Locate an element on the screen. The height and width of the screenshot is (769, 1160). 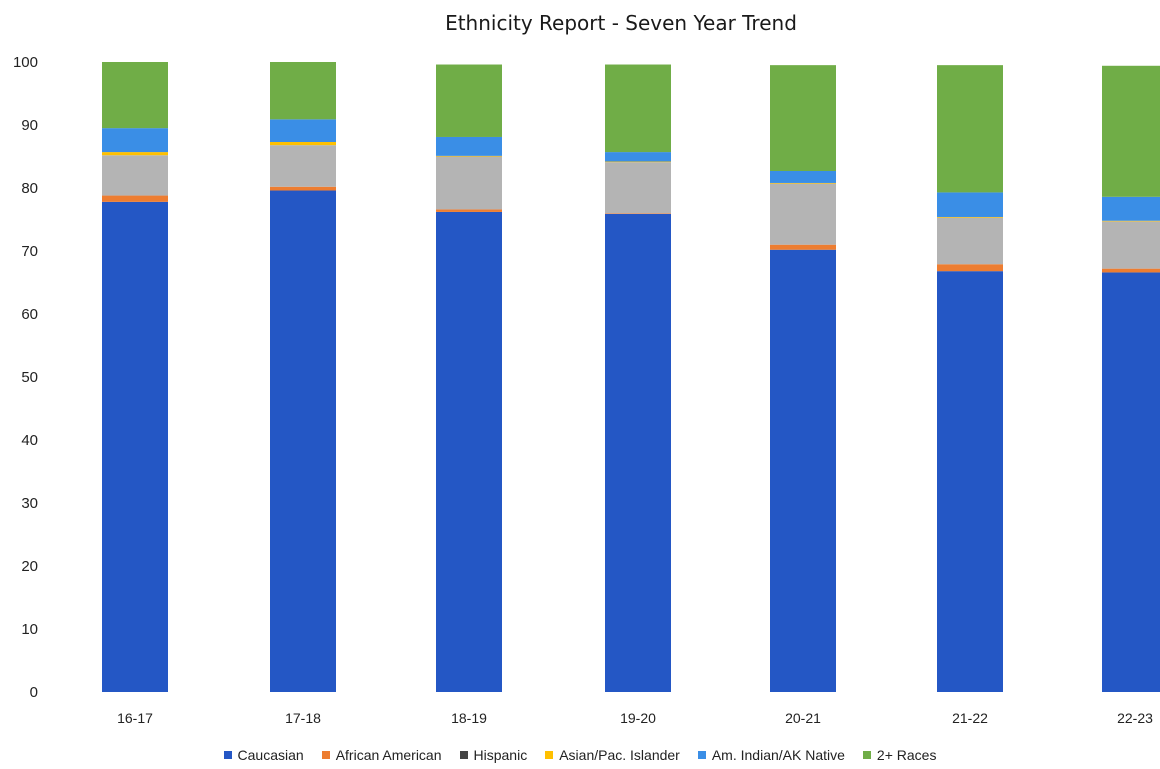
legend-label: Hispanic is located at coordinates (500, 755).